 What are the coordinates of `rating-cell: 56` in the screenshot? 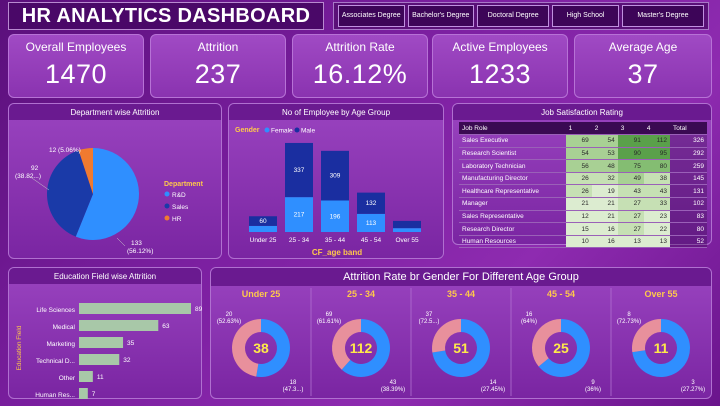 It's located at (578, 166).